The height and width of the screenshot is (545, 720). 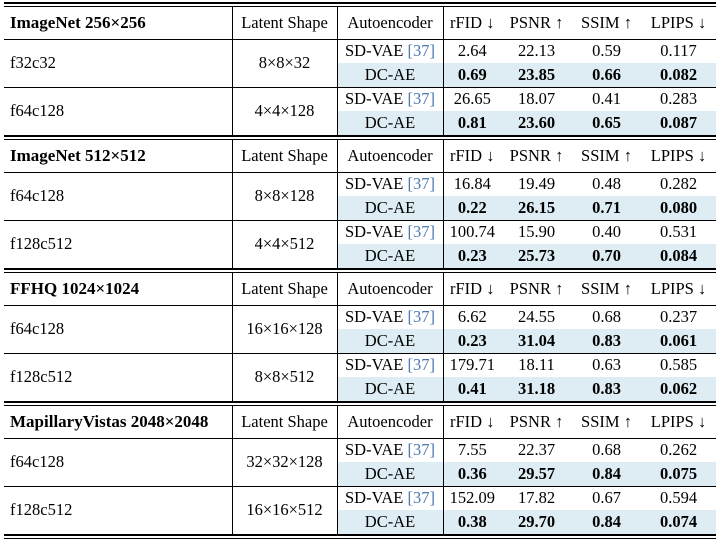 I want to click on metric-value-cell: 23.60, so click(x=536, y=123).